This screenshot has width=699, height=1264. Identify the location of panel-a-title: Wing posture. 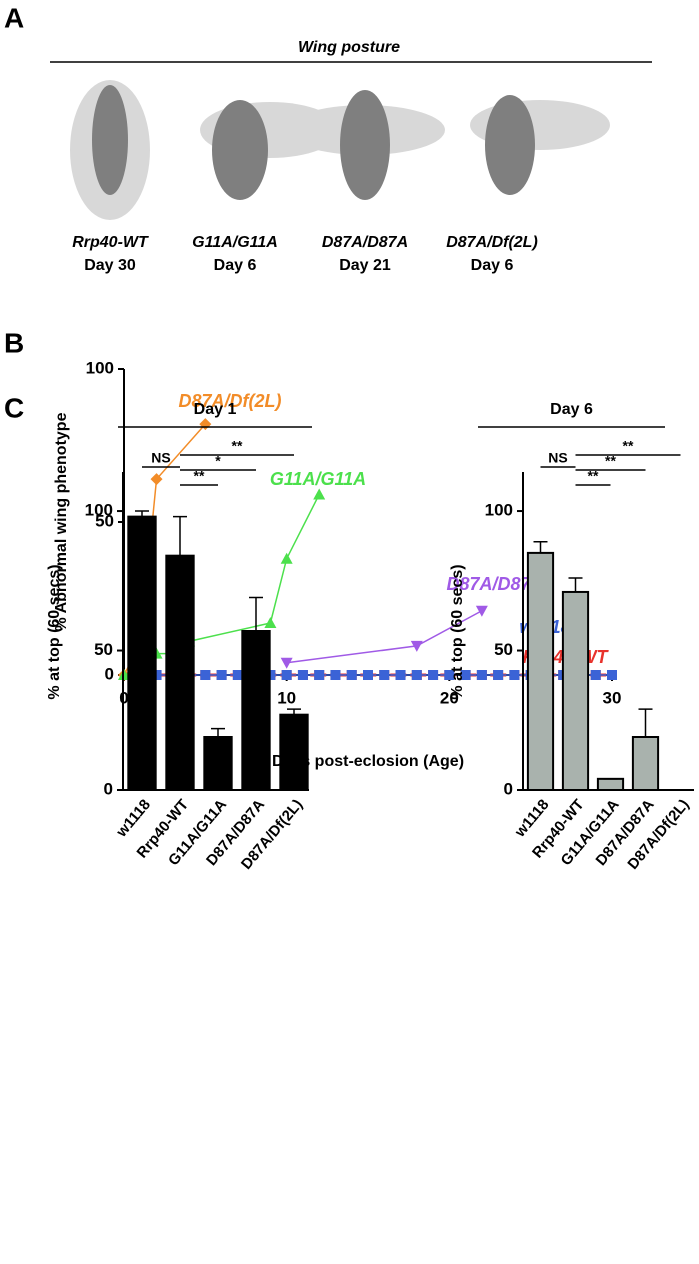
(349, 47).